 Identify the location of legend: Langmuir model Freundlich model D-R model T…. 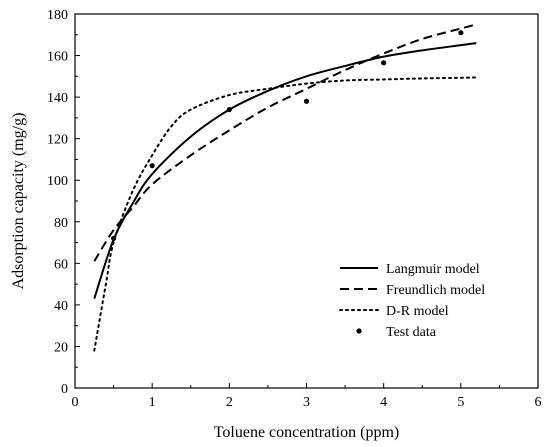
(412, 301).